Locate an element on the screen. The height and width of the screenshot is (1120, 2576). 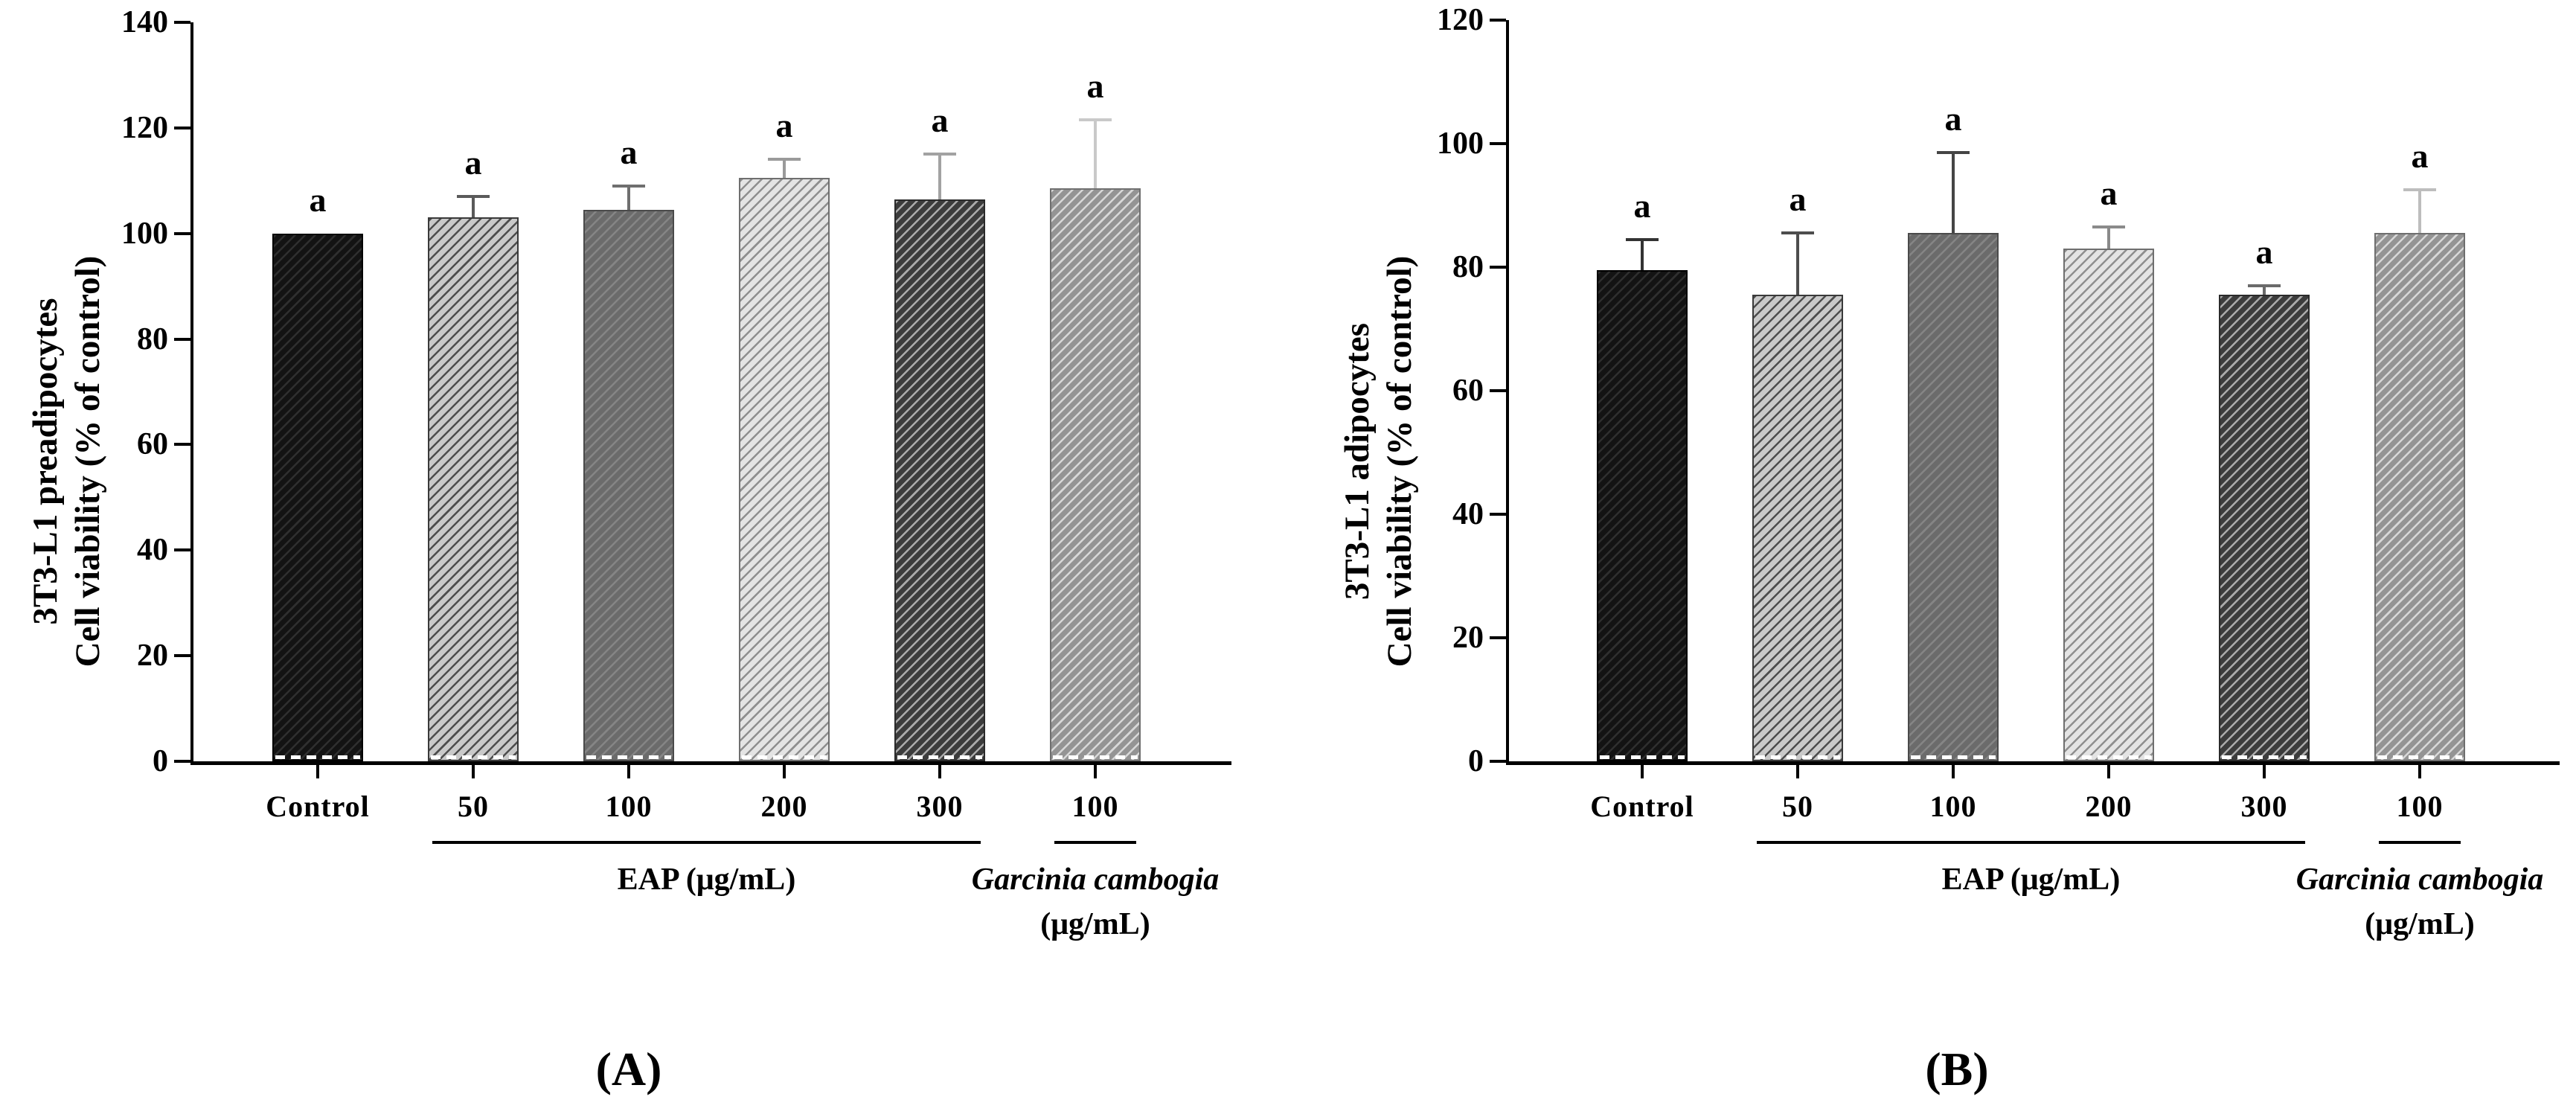
group-unit-label: (μg/mL) is located at coordinates (2420, 924).